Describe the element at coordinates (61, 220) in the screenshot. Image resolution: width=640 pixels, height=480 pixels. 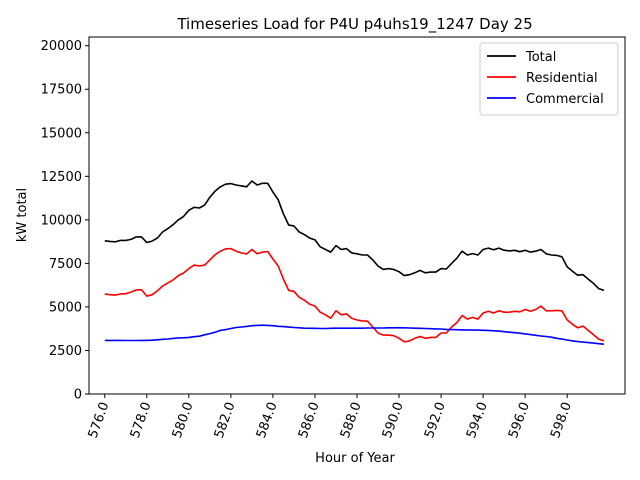
I see `y-tick-label: 10000` at that location.